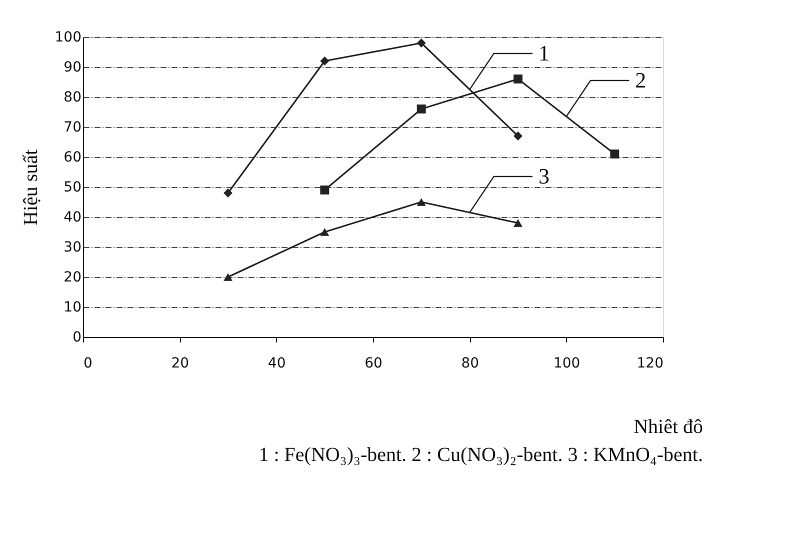 This screenshot has width=805, height=540. I want to click on series-label: 3, so click(544, 176).